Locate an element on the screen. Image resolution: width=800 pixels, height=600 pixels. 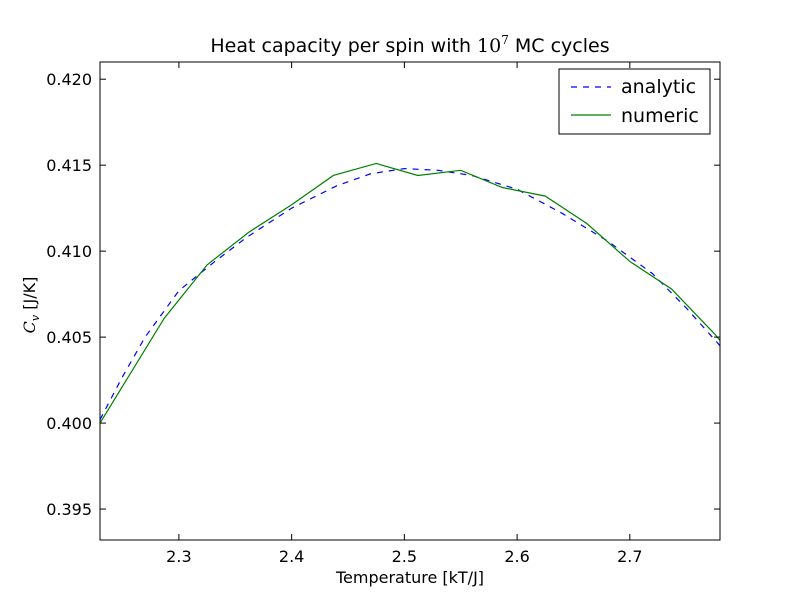
legend-box is located at coordinates (634, 101).